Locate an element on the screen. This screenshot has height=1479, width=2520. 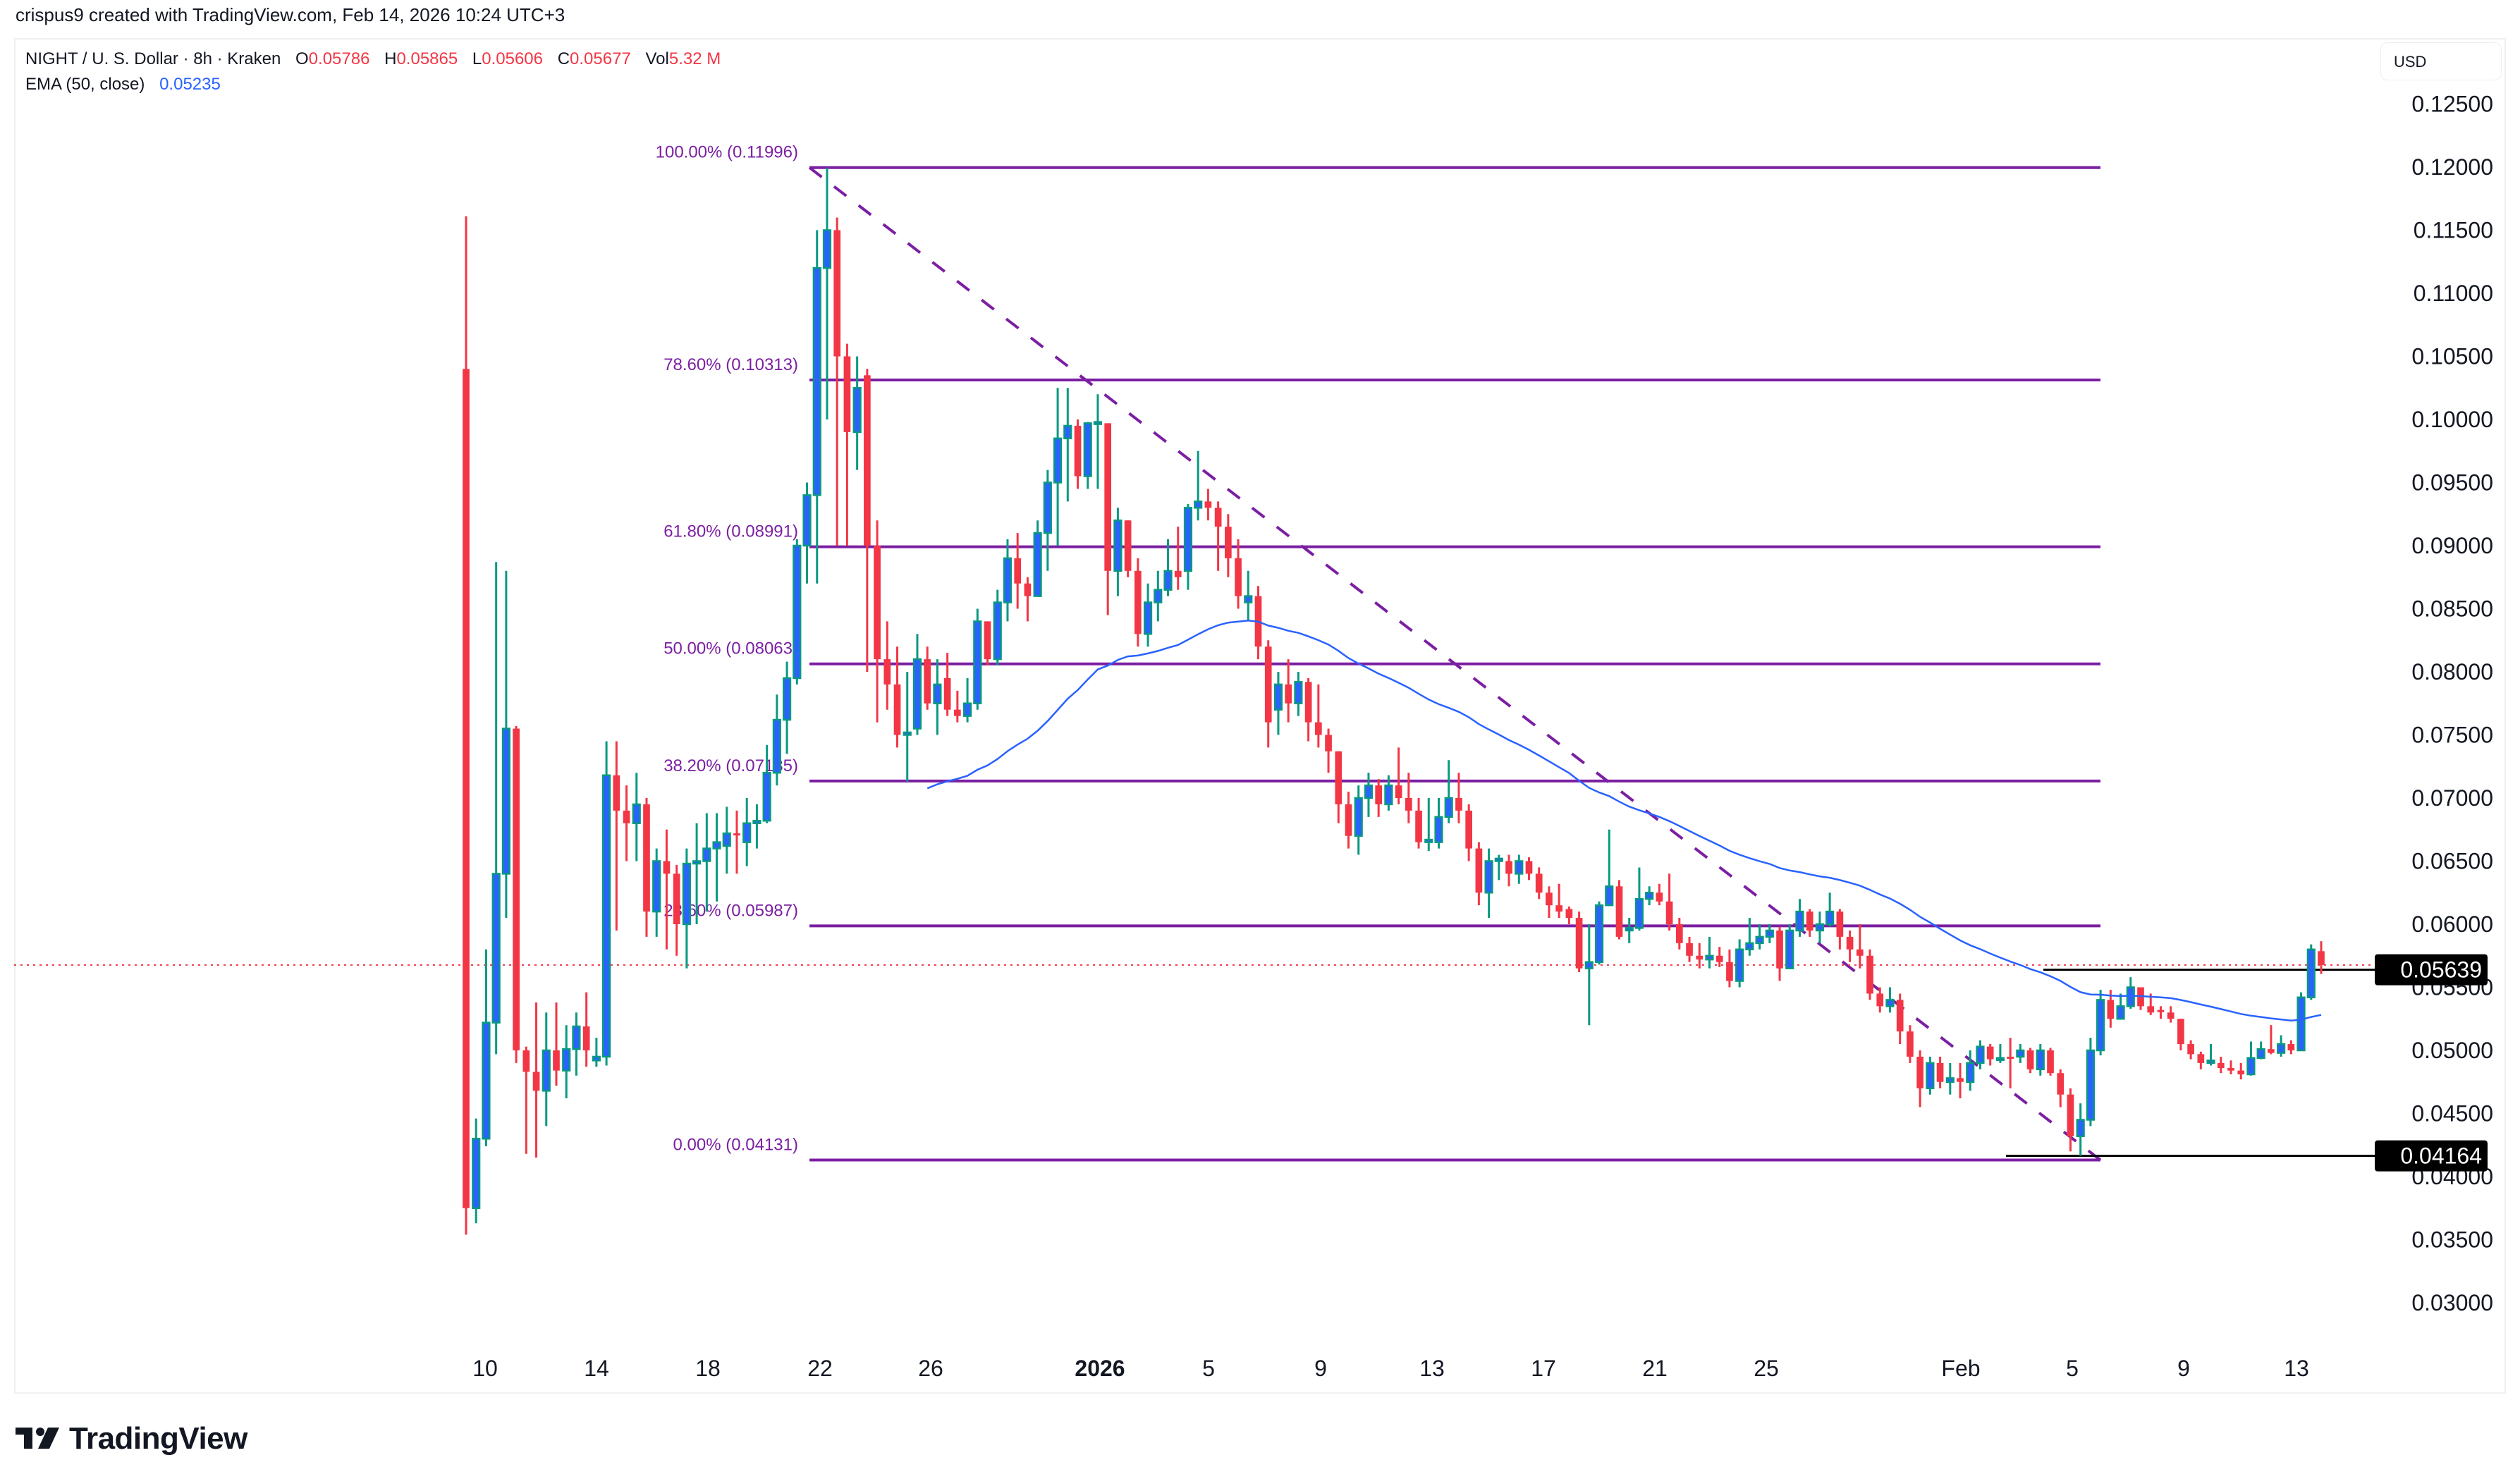
price-tag-label: 0.04164 is located at coordinates (2441, 1156).